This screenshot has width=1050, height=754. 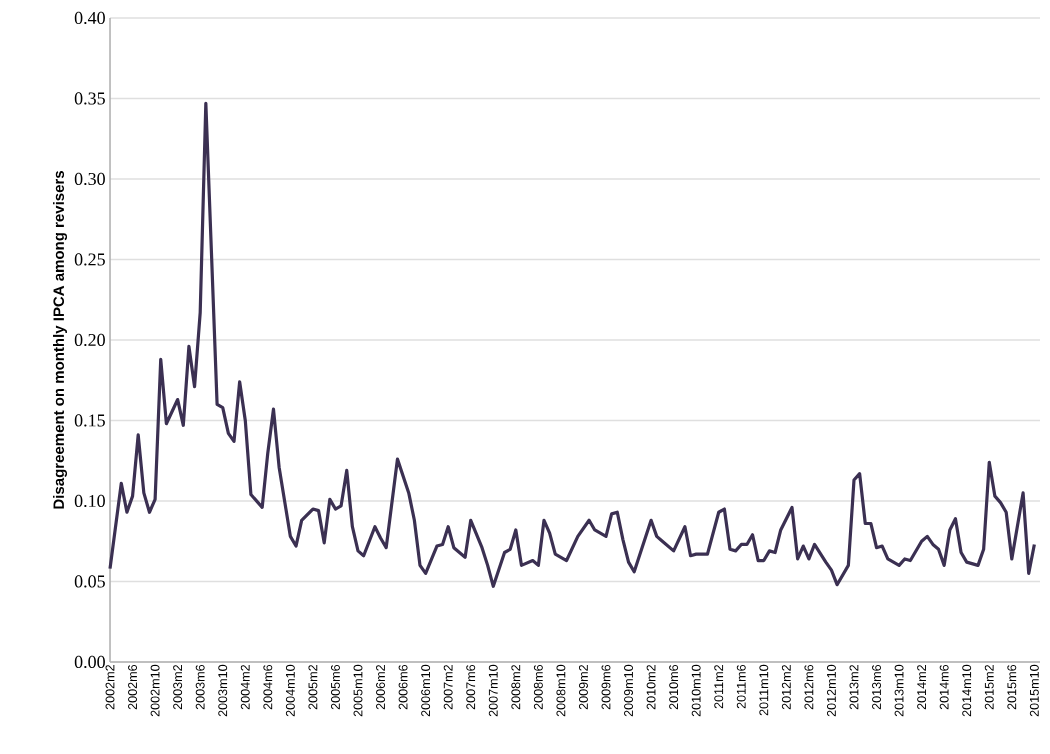 What do you see at coordinates (89, 259) in the screenshot?
I see `y-tick-label: 0.25` at bounding box center [89, 259].